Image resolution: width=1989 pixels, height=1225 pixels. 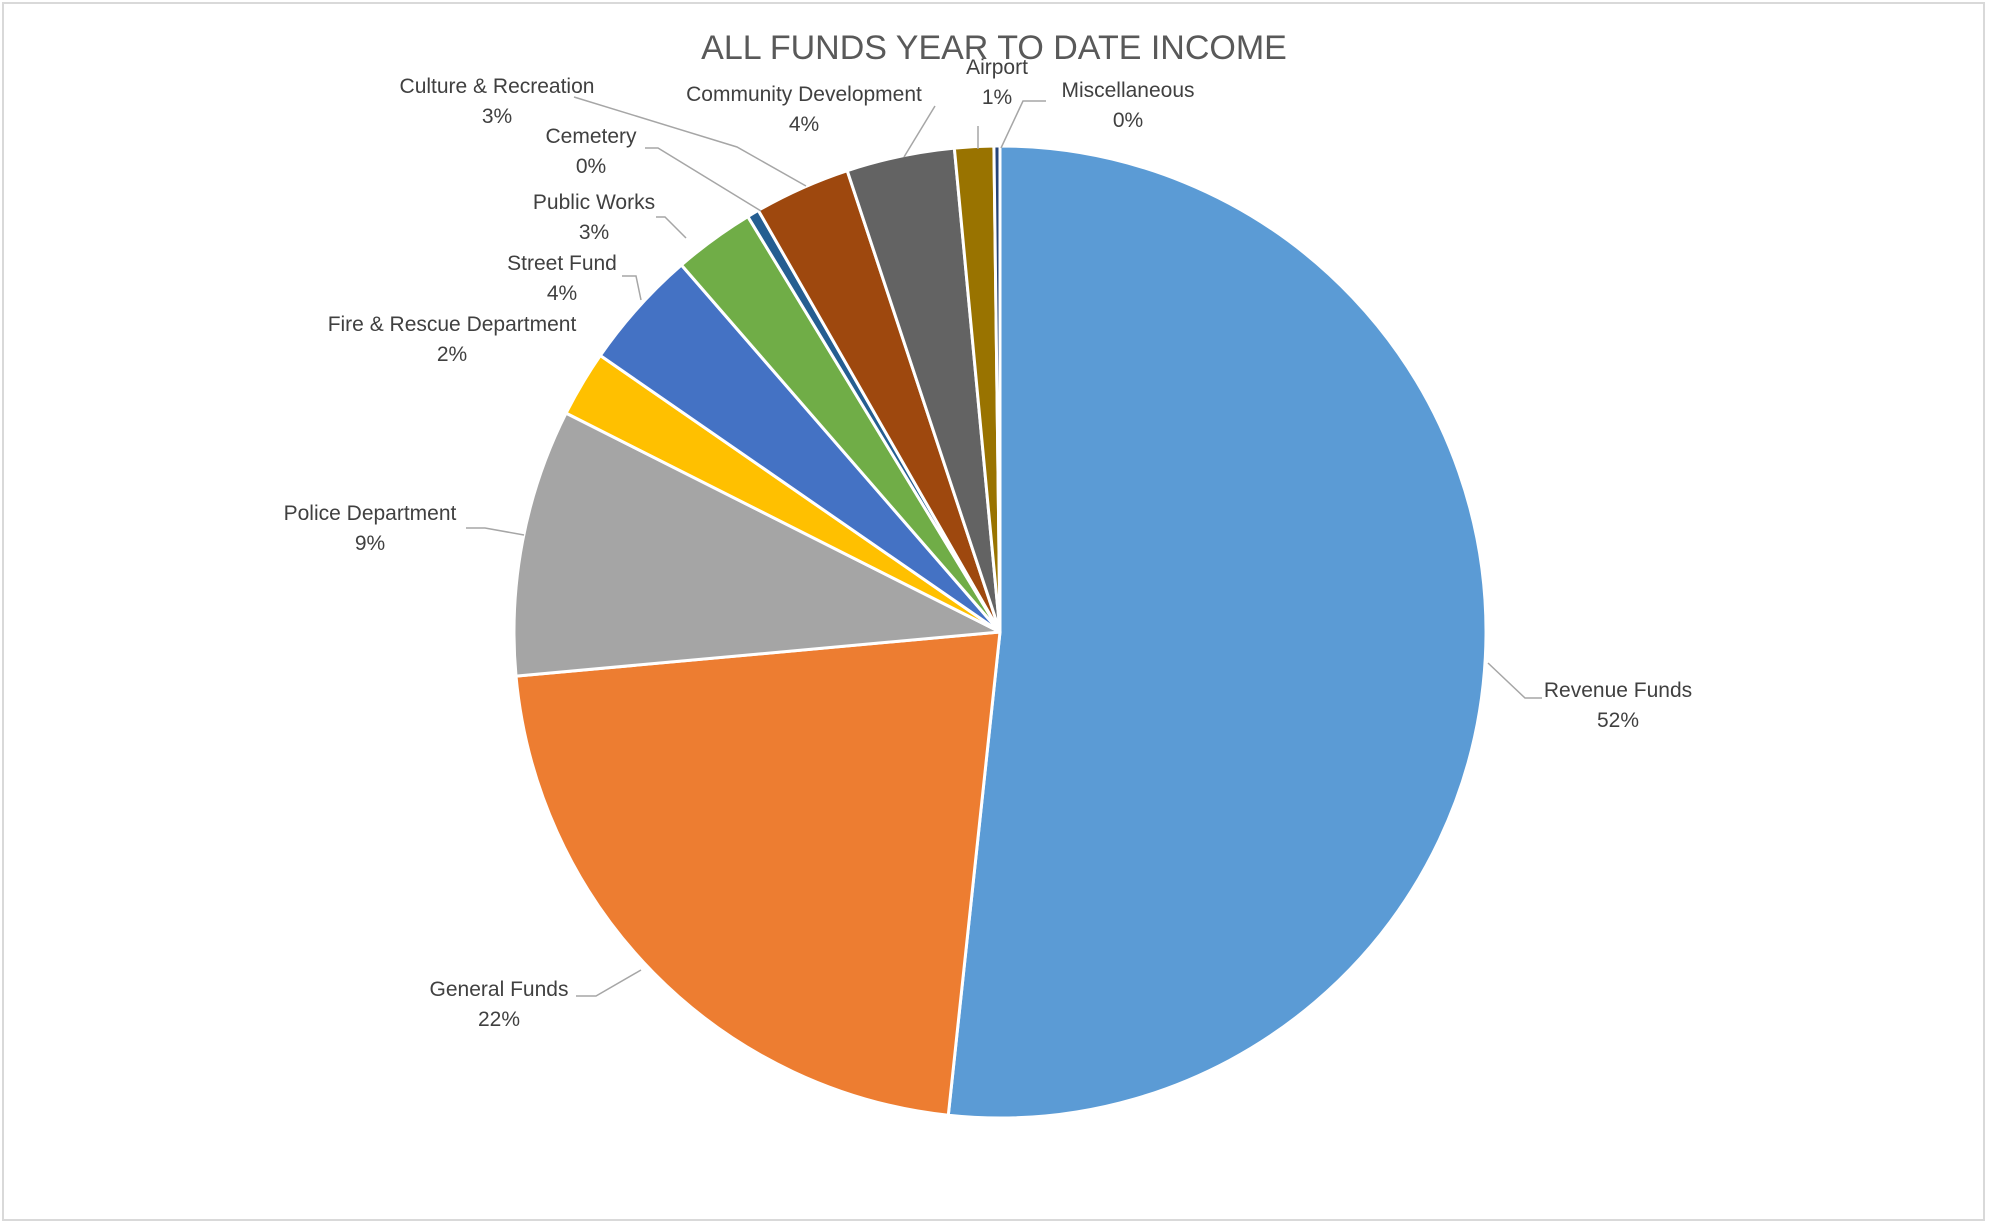 What do you see at coordinates (1127, 90) in the screenshot?
I see `label-name-miscellaneous: Miscellaneous` at bounding box center [1127, 90].